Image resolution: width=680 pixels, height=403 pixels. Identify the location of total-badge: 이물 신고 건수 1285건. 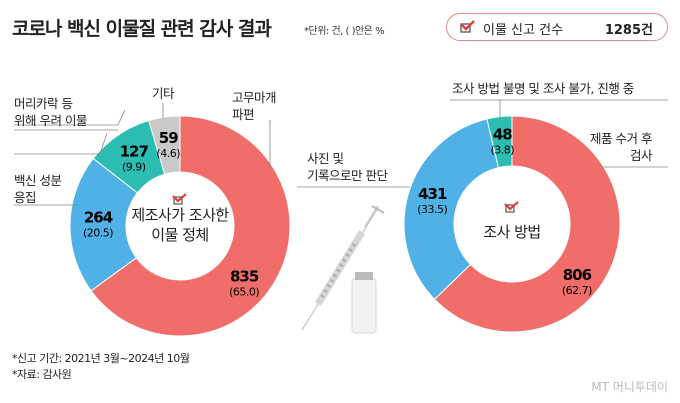
(557, 27).